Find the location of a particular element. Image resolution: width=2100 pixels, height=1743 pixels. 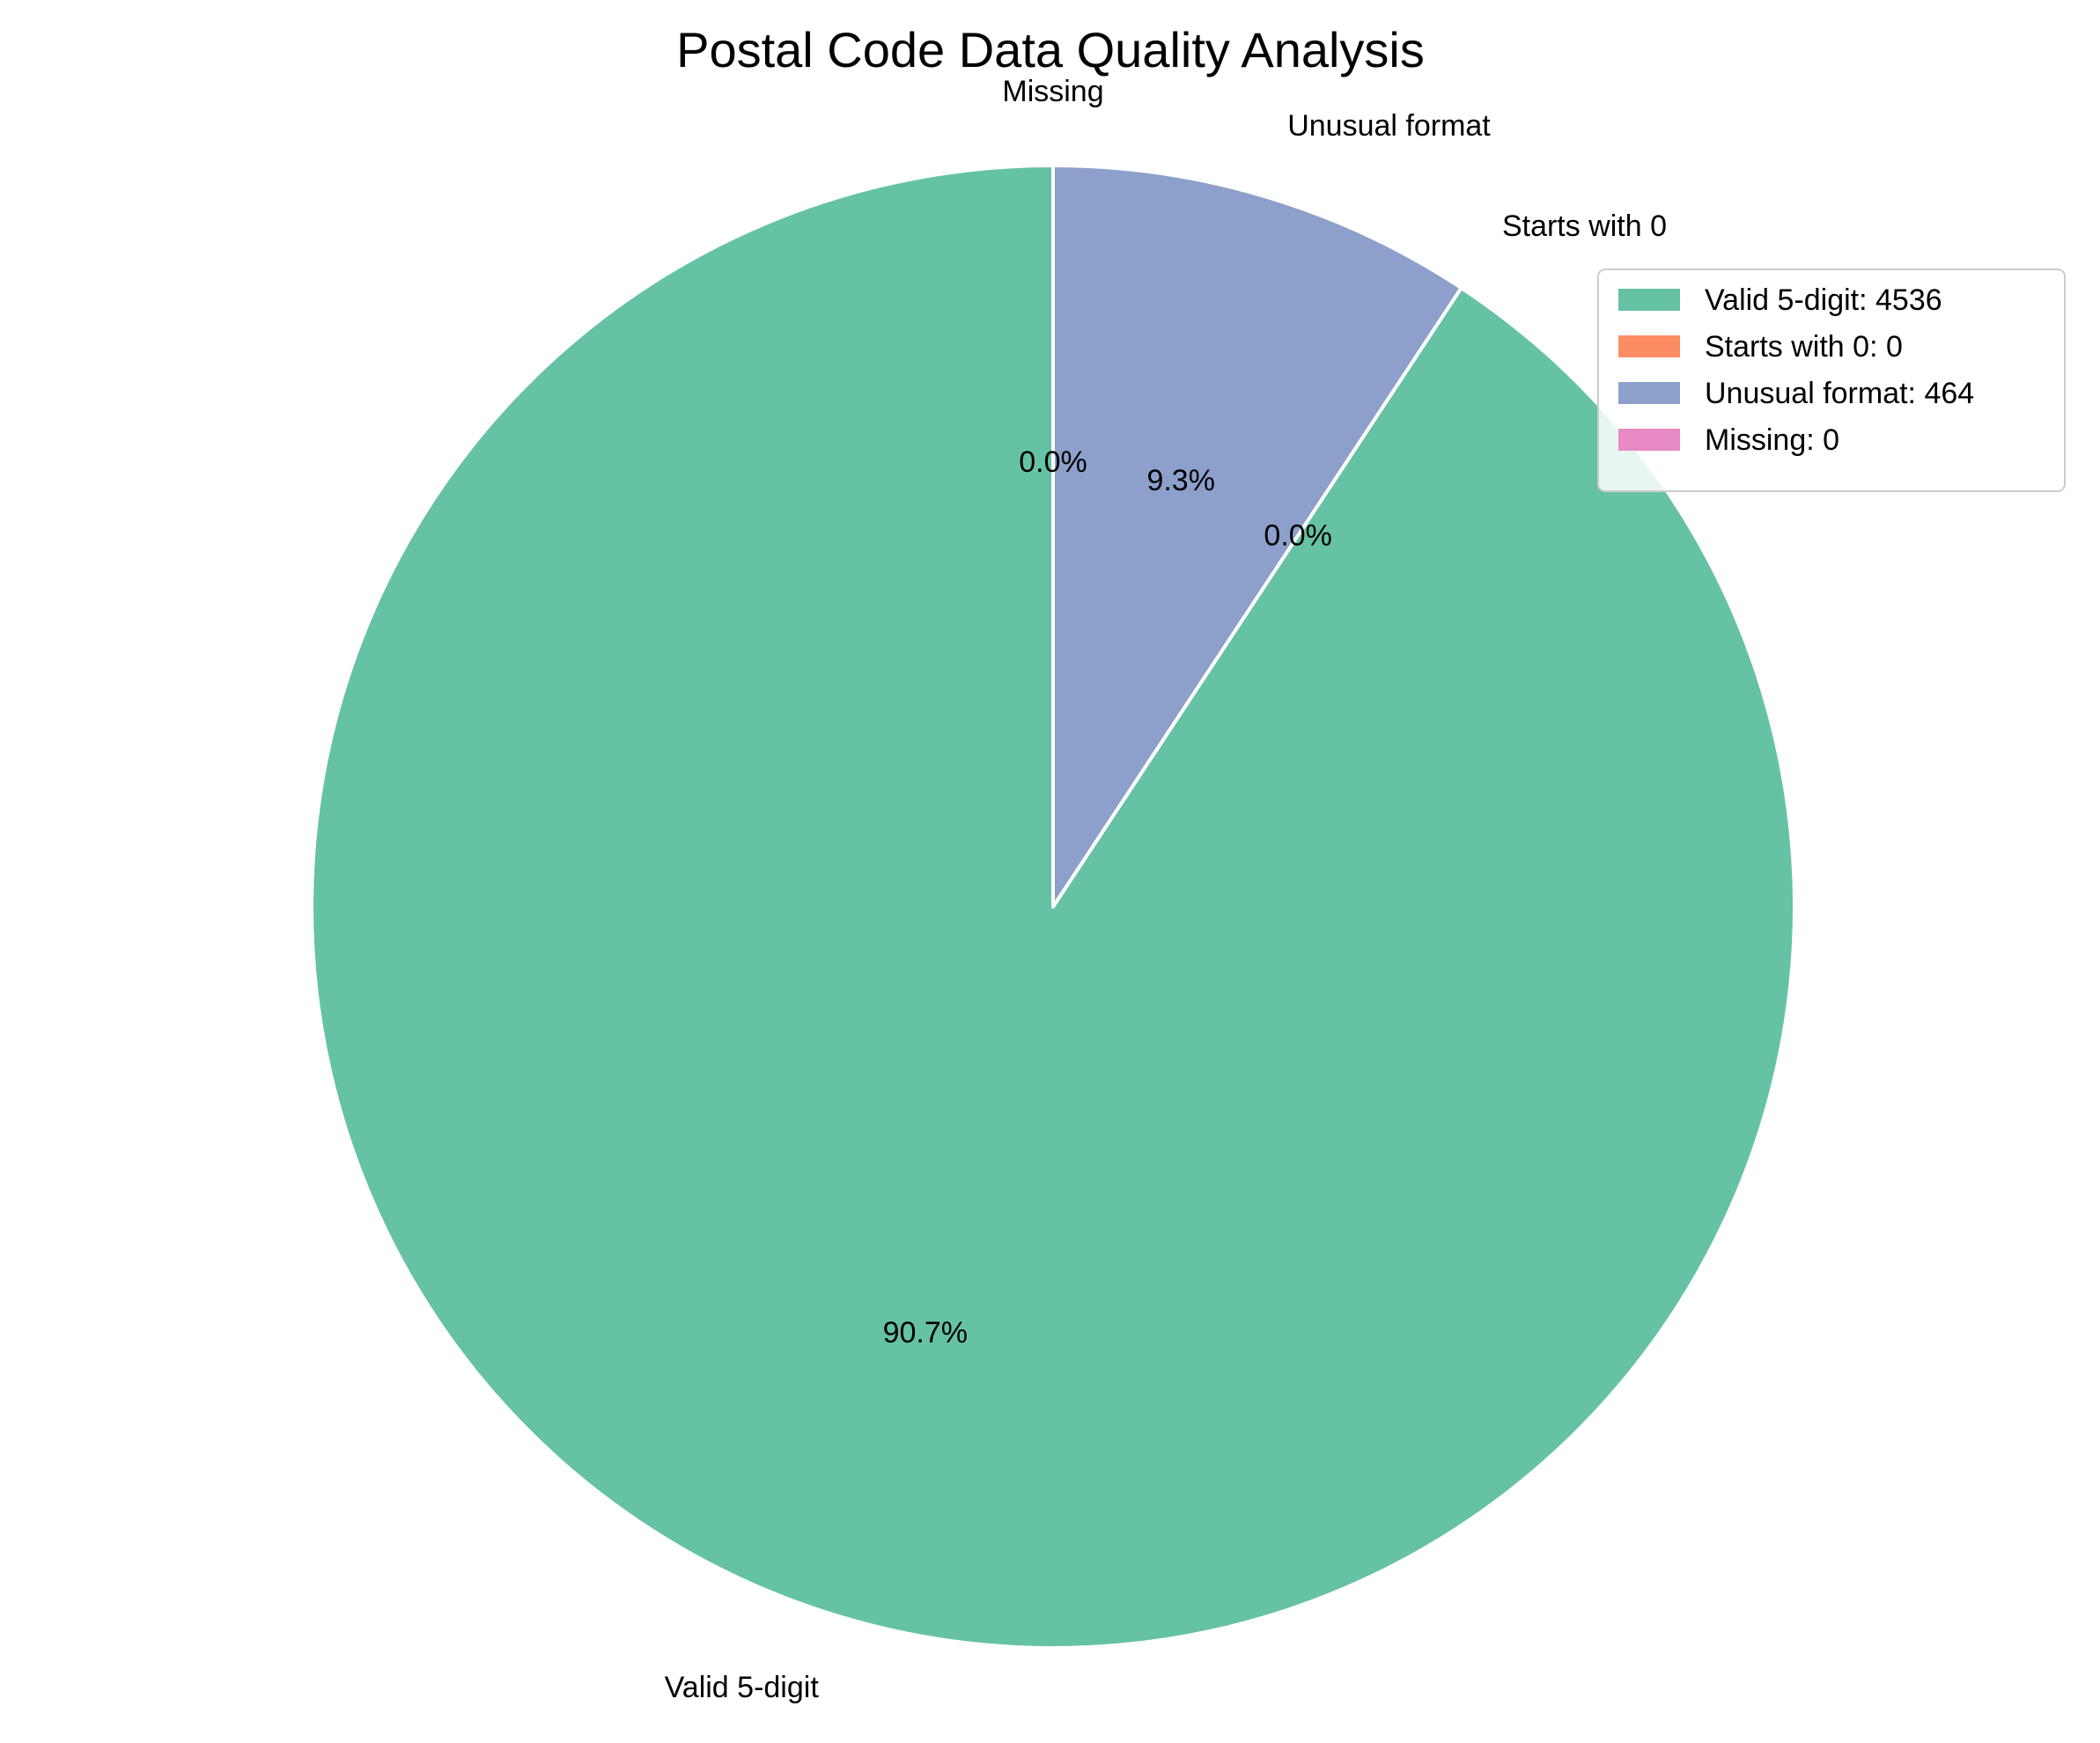

percent-labels: 90.7% 0.0% 9.3% 0.0% is located at coordinates (1107, 897).